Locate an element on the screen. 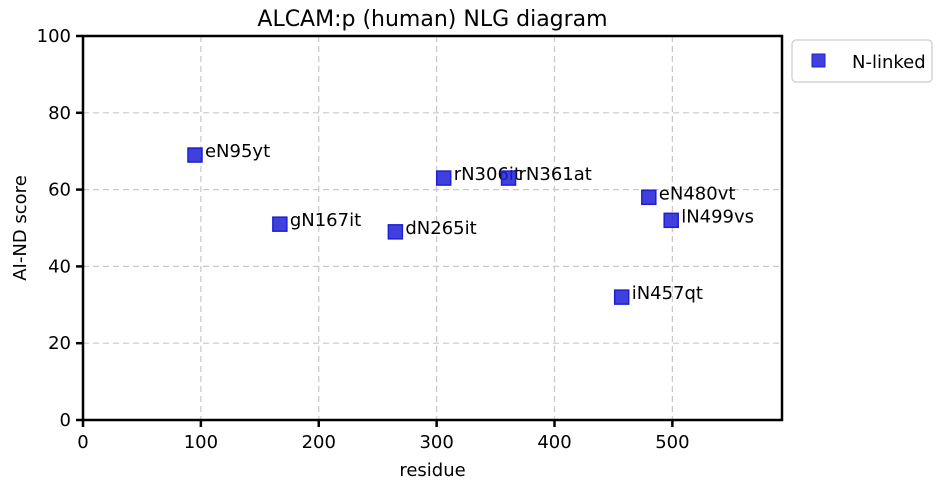 The image size is (948, 492). point-label: gN167it is located at coordinates (325, 220).